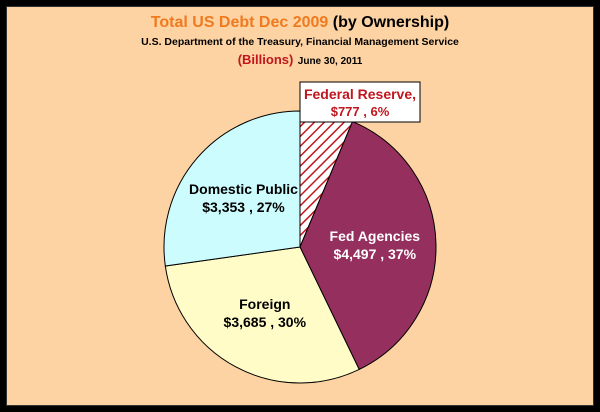  What do you see at coordinates (300, 22) in the screenshot?
I see `chart-title: Total US Debt Dec 2009 (by Ownership)` at bounding box center [300, 22].